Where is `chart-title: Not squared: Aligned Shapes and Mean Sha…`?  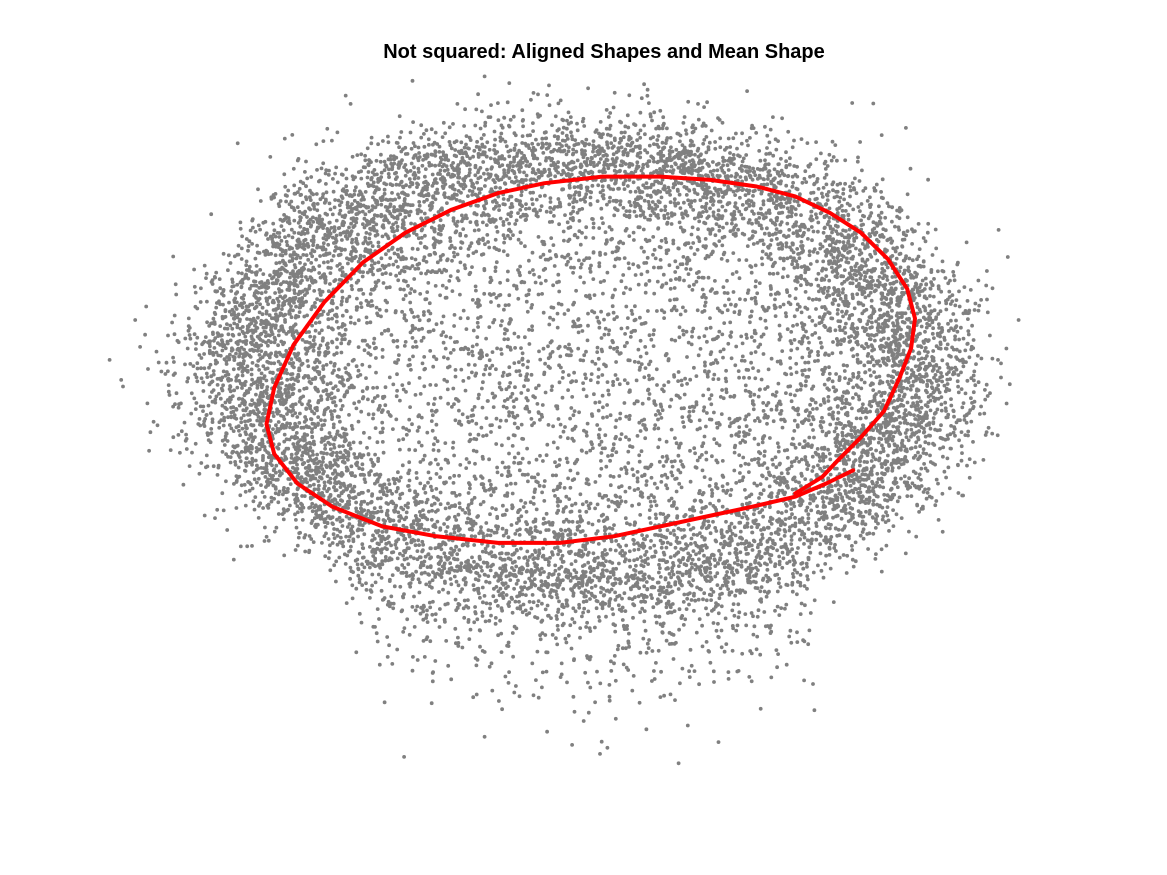
chart-title: Not squared: Aligned Shapes and Mean Sha… is located at coordinates (604, 52).